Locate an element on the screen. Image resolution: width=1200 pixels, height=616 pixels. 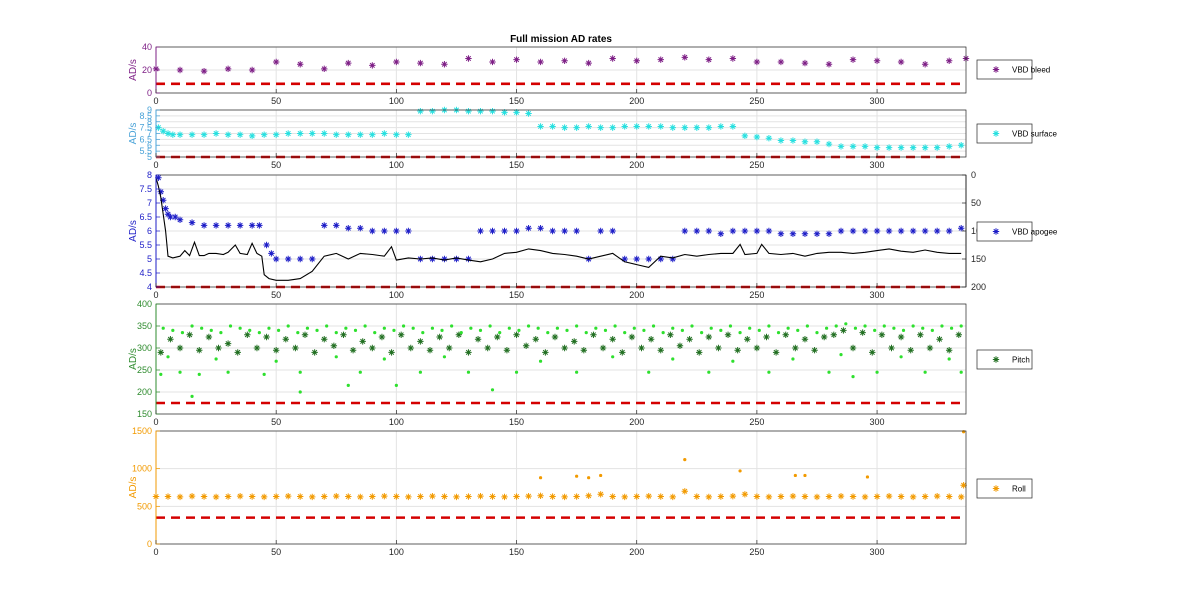
y-tick-label: 1500 is located at coordinates (142, 431).